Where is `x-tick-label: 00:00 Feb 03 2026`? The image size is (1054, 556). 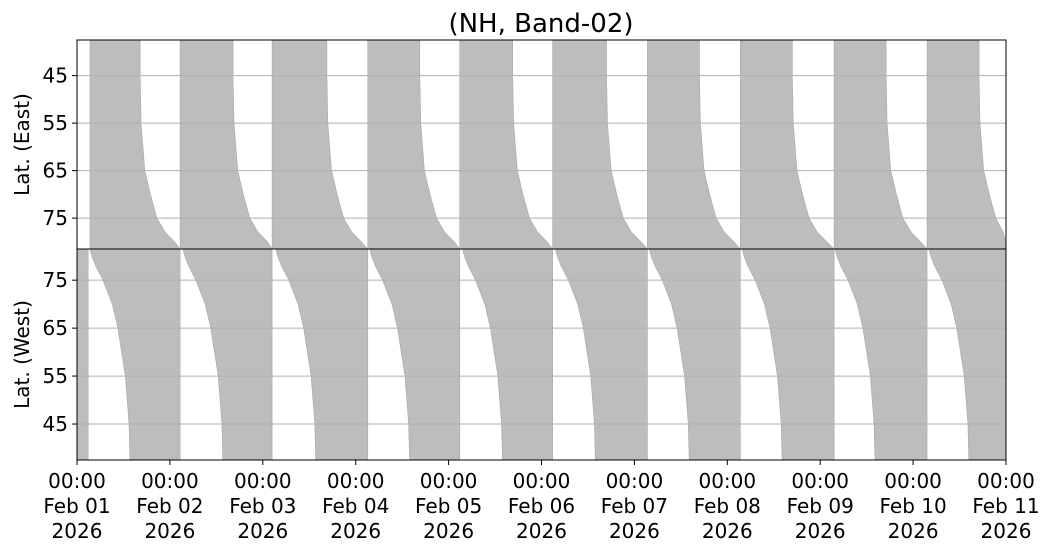 x-tick-label: 00:00 Feb 03 2026 is located at coordinates (262, 506).